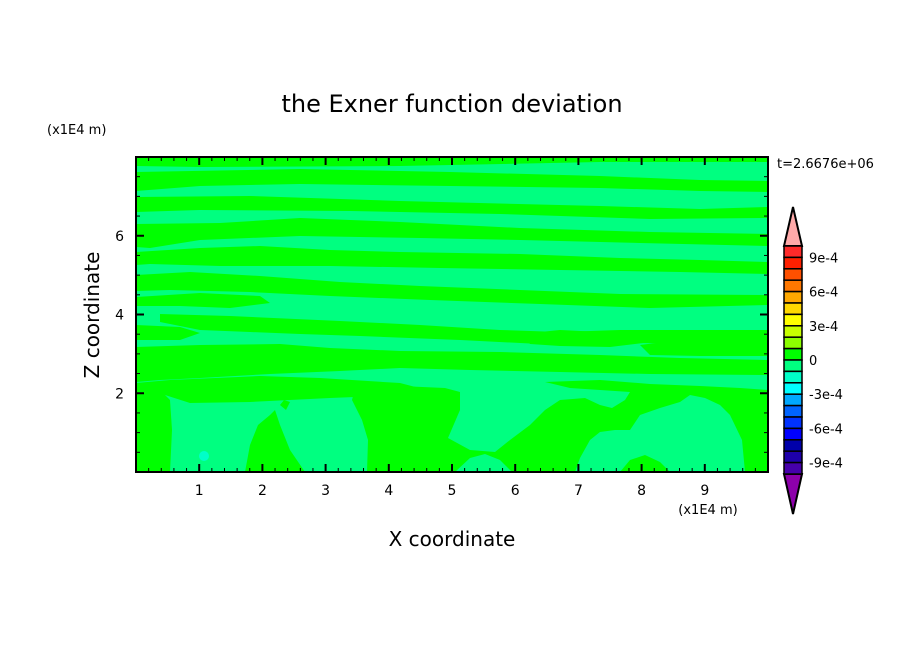 Image resolution: width=904 pixels, height=654 pixels. I want to click on colorbar-tick-label: 3e-4, so click(823, 327).